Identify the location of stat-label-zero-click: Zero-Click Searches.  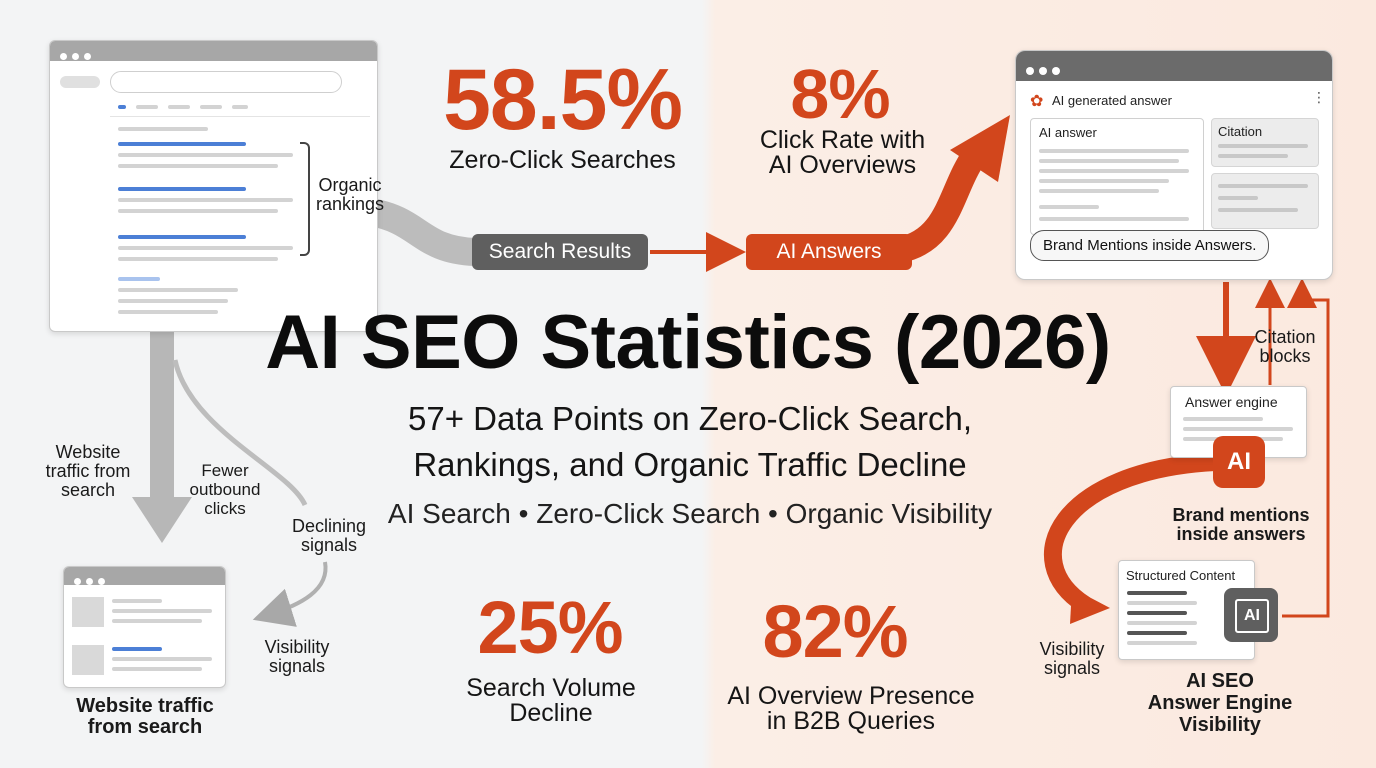
(562, 160).